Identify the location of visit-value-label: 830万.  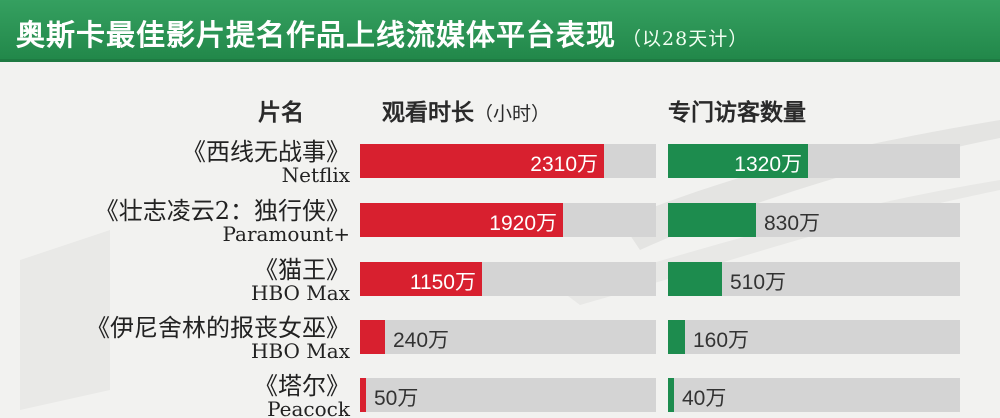
(792, 223).